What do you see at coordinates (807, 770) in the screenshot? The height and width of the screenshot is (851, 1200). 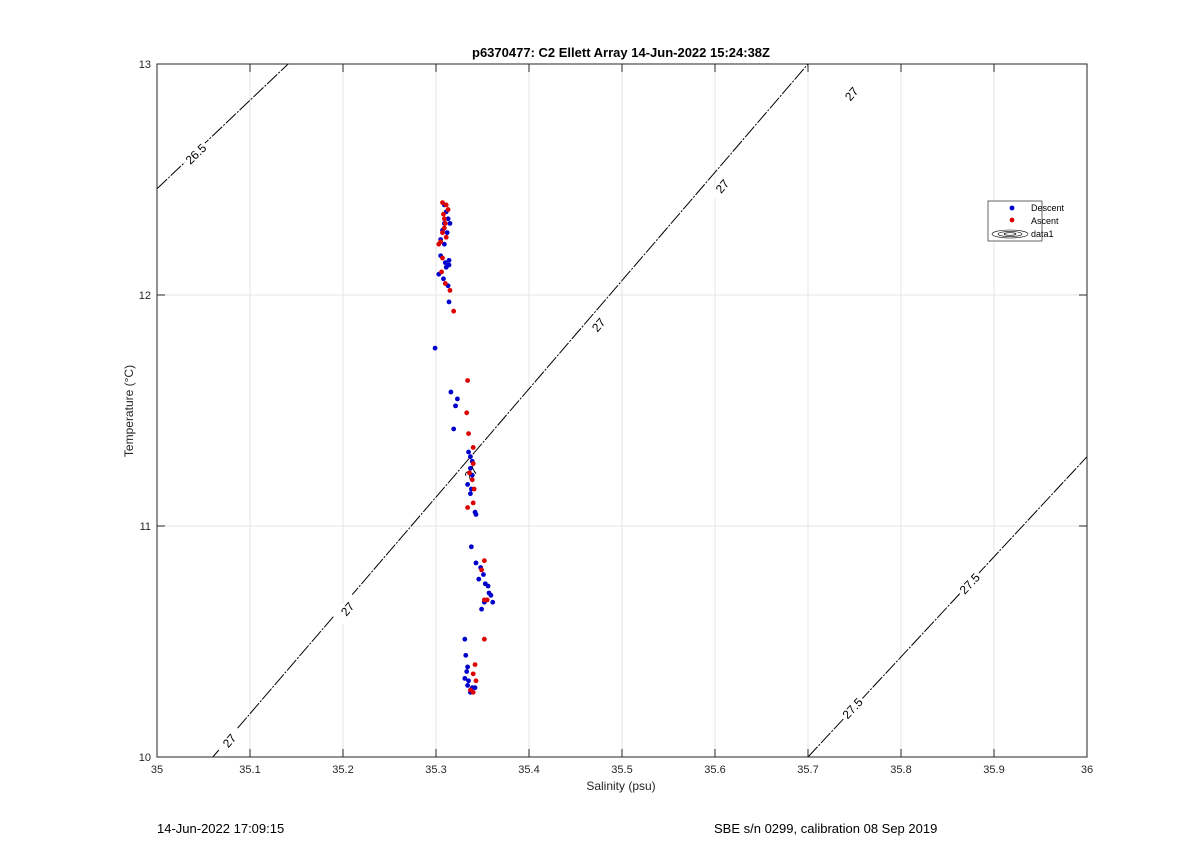 I see `x-tick-label: 35.7` at bounding box center [807, 770].